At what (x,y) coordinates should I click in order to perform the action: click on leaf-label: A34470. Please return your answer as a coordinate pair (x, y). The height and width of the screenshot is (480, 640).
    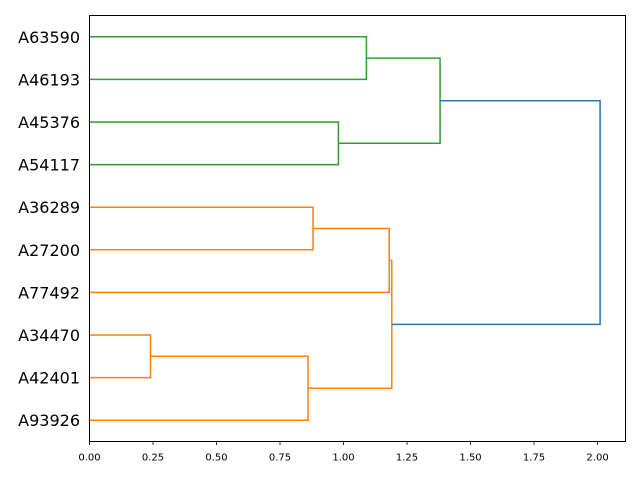
    Looking at the image, I should click on (49, 335).